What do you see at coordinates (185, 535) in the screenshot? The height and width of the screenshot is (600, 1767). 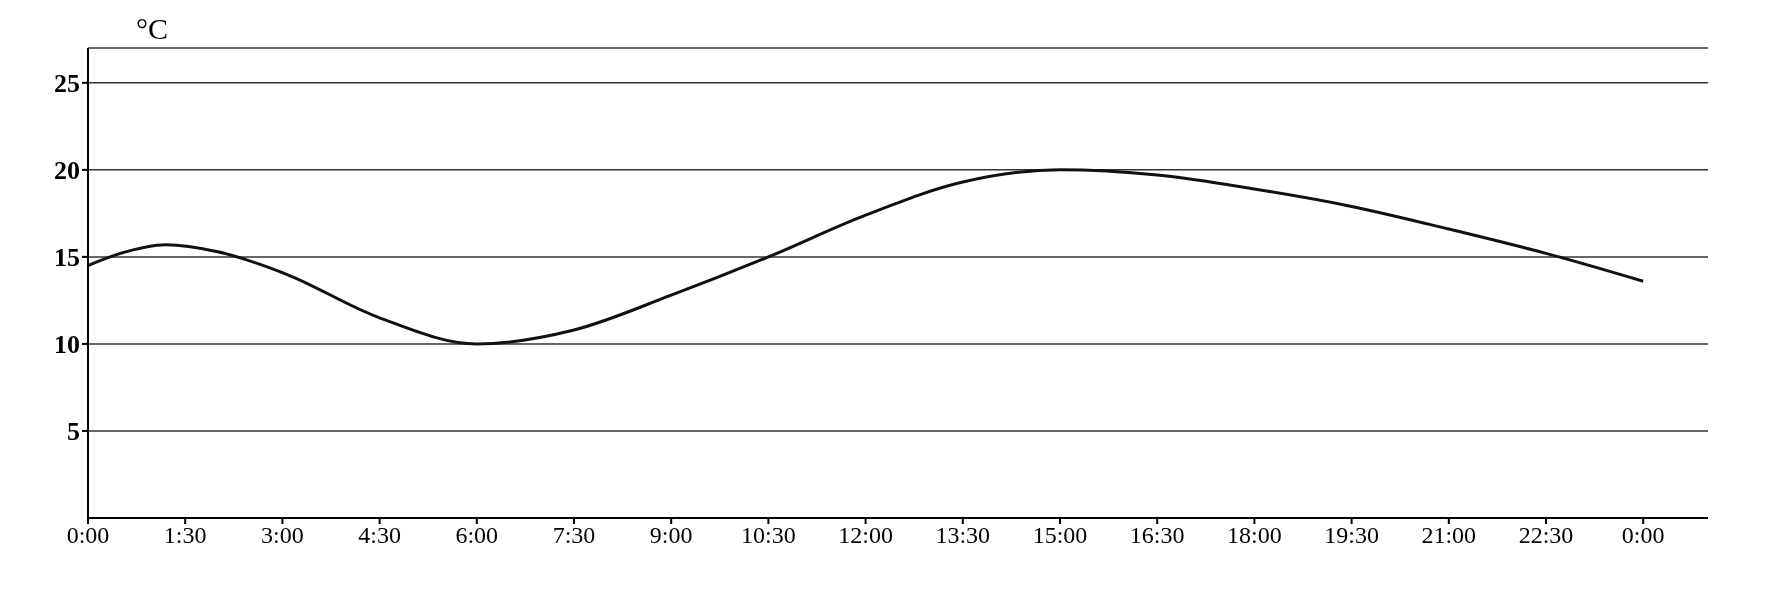 I see `x-tick-label: 1:30` at bounding box center [185, 535].